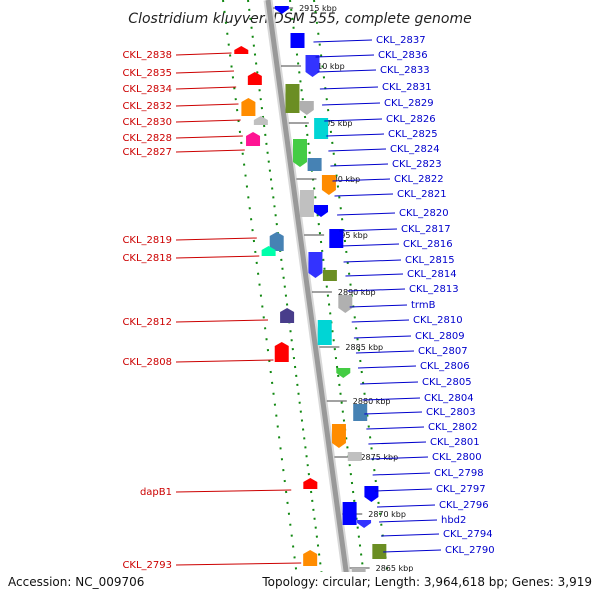 This screenshot has width=600, height=600. What do you see at coordinates (468, 534) in the screenshot?
I see `gene-label: CKL_2794` at bounding box center [468, 534].